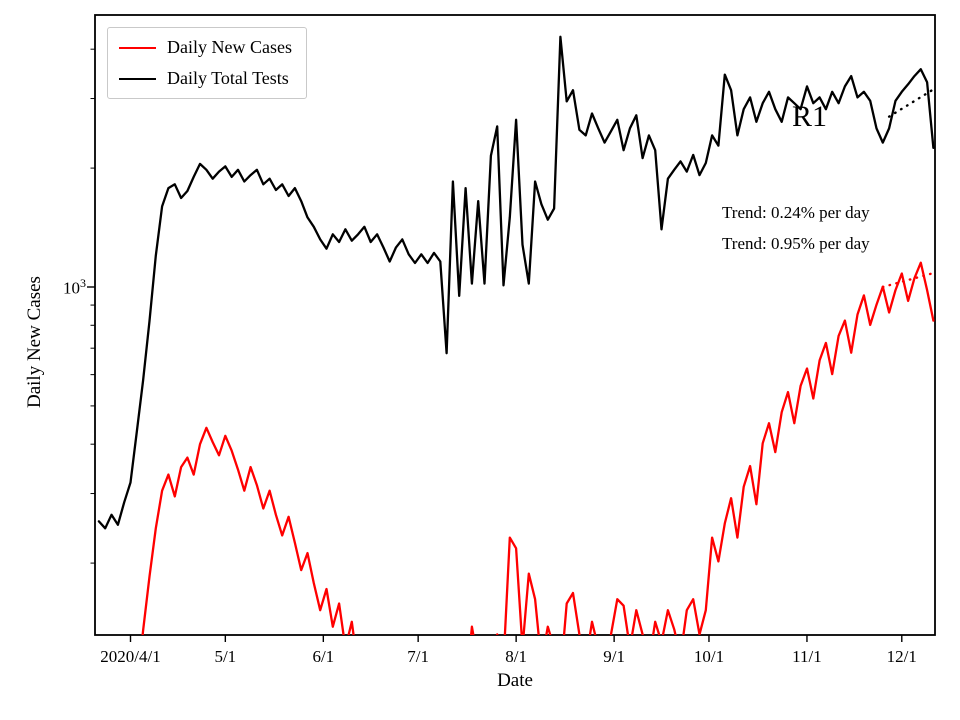 The width and height of the screenshot is (960, 720). I want to click on x-tick-label: 11/1, so click(807, 656).